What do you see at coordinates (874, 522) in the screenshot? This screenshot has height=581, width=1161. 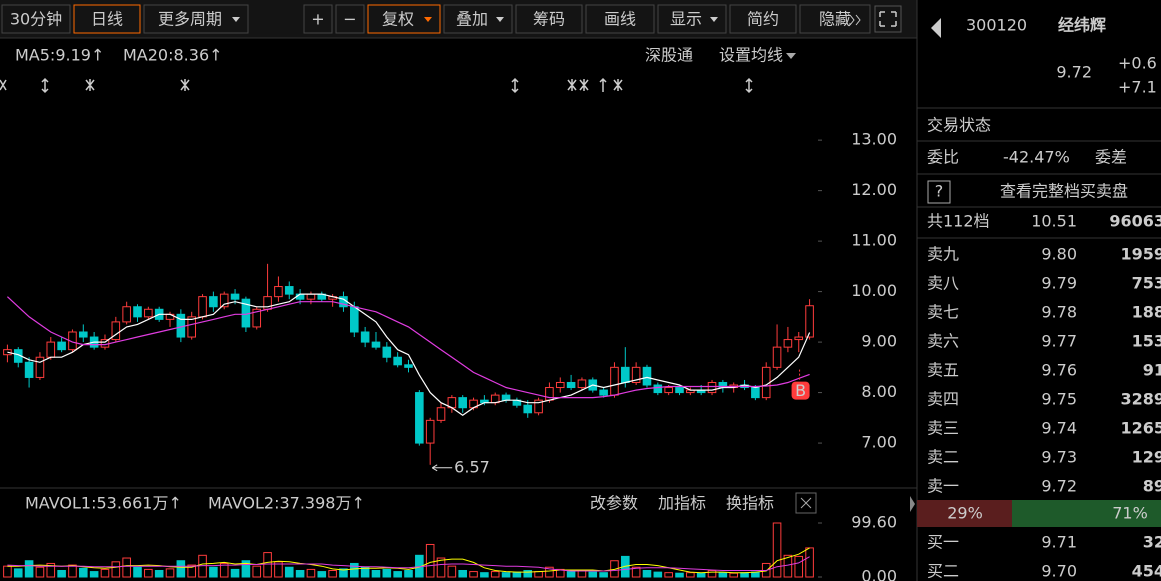 I see `y-tick-label: 99.60` at bounding box center [874, 522].